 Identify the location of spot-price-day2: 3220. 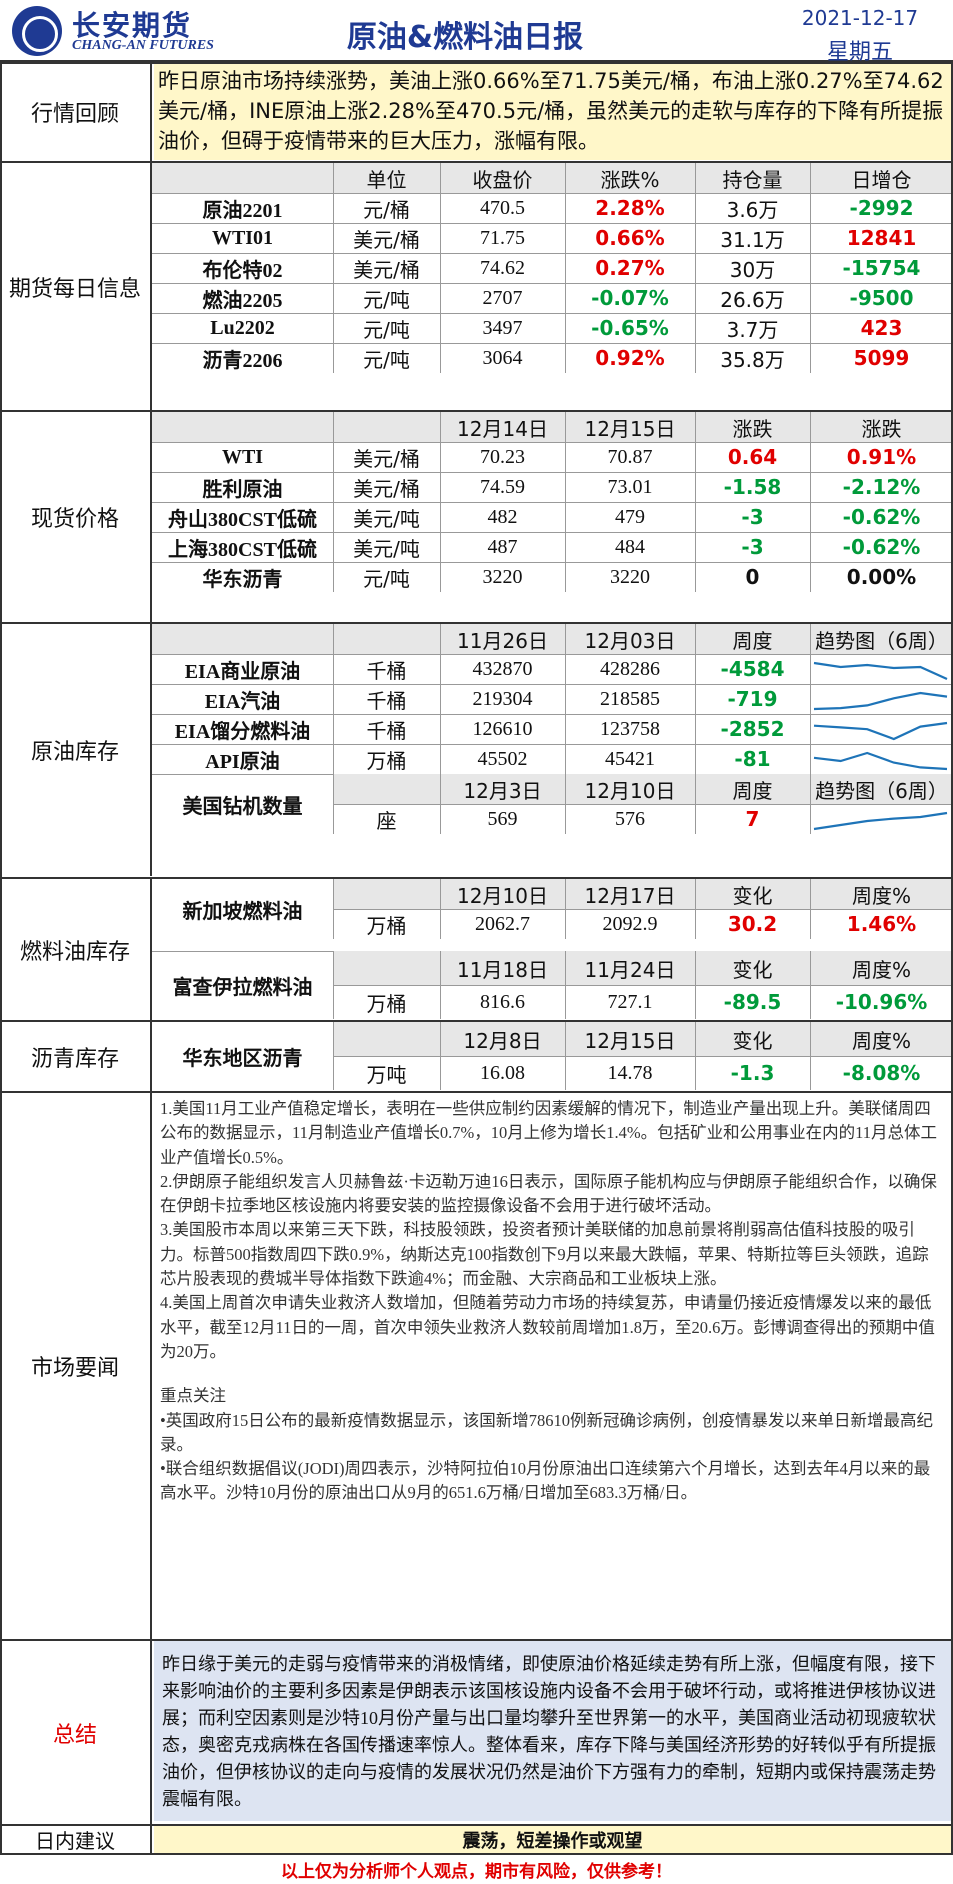
(630, 576).